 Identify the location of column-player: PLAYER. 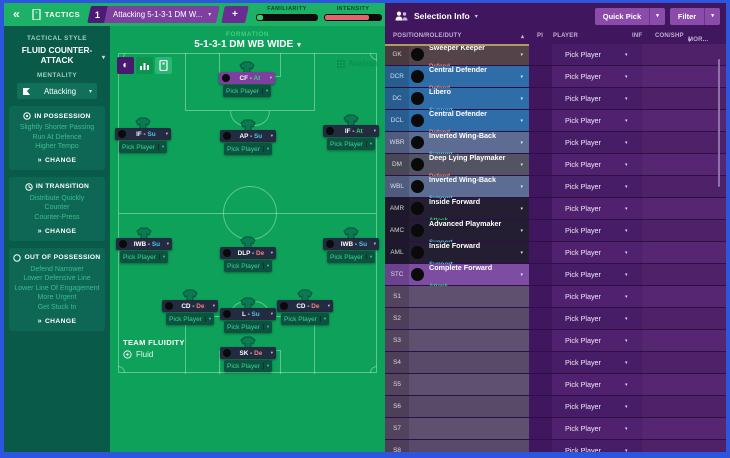
(565, 36).